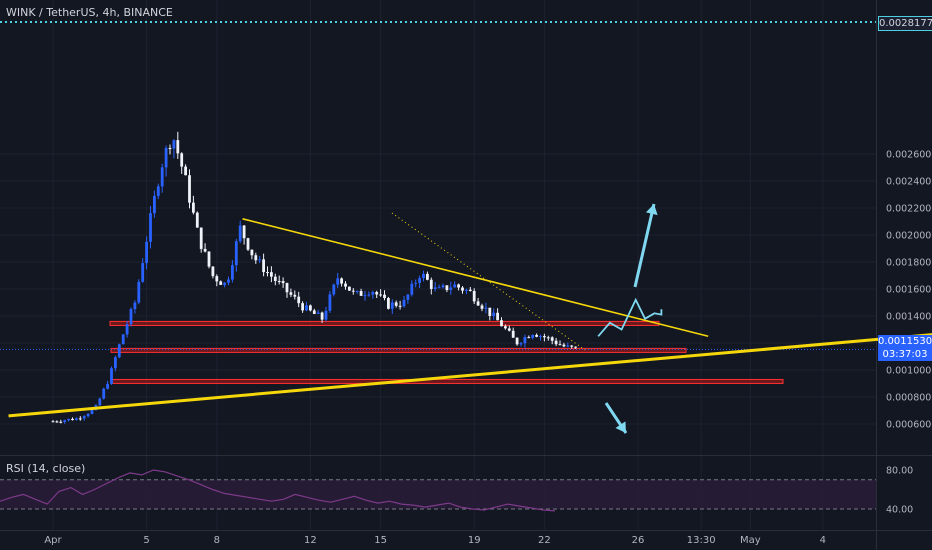 This screenshot has width=932, height=550. Describe the element at coordinates (899, 471) in the screenshot. I see `rsi-axis-tick-label: 80.00` at that location.